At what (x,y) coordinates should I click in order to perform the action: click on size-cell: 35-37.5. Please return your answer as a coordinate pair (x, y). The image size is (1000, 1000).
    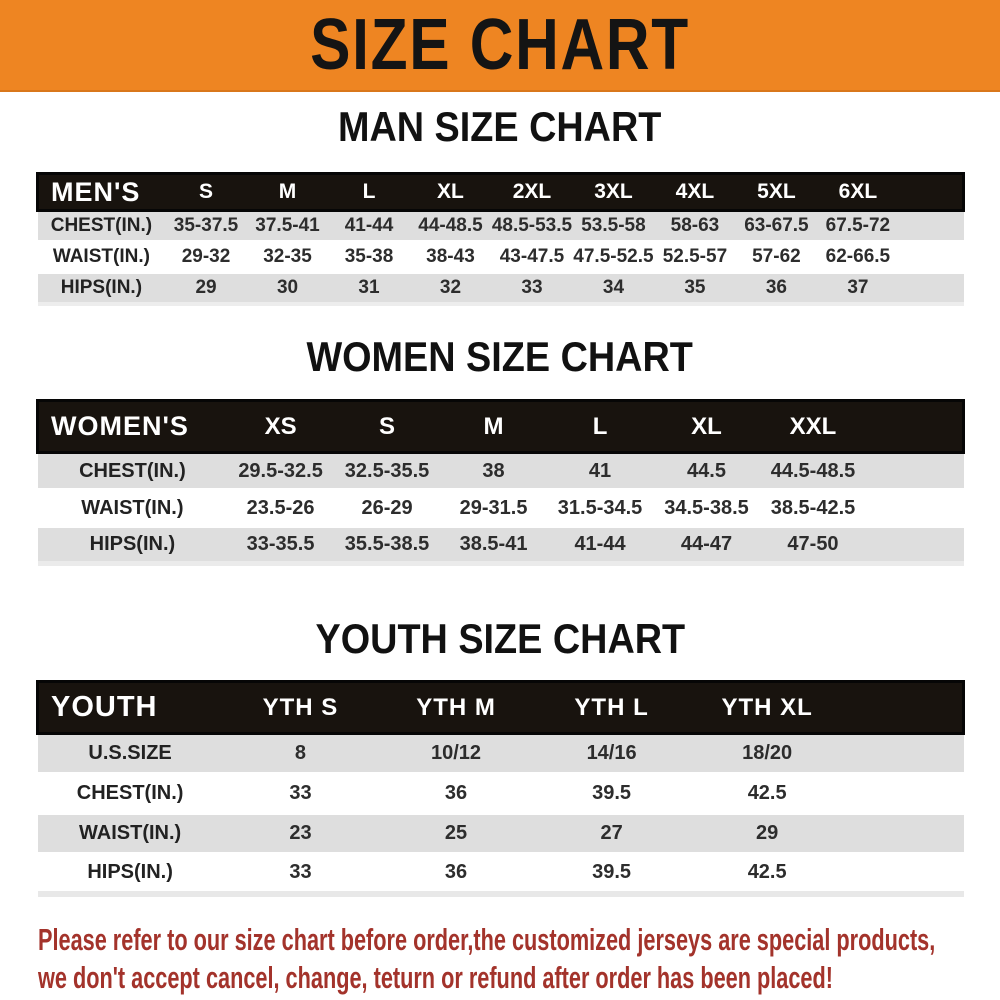
    Looking at the image, I should click on (206, 225).